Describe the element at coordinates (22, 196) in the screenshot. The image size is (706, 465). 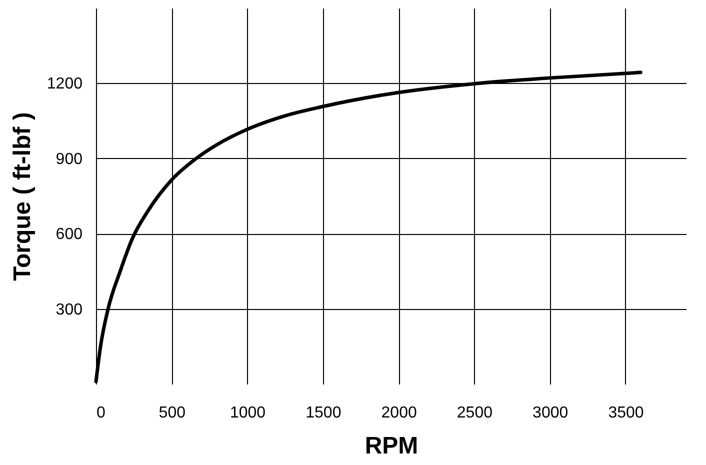
I see `y-axis-title: Torque ( ft-lbf )` at that location.